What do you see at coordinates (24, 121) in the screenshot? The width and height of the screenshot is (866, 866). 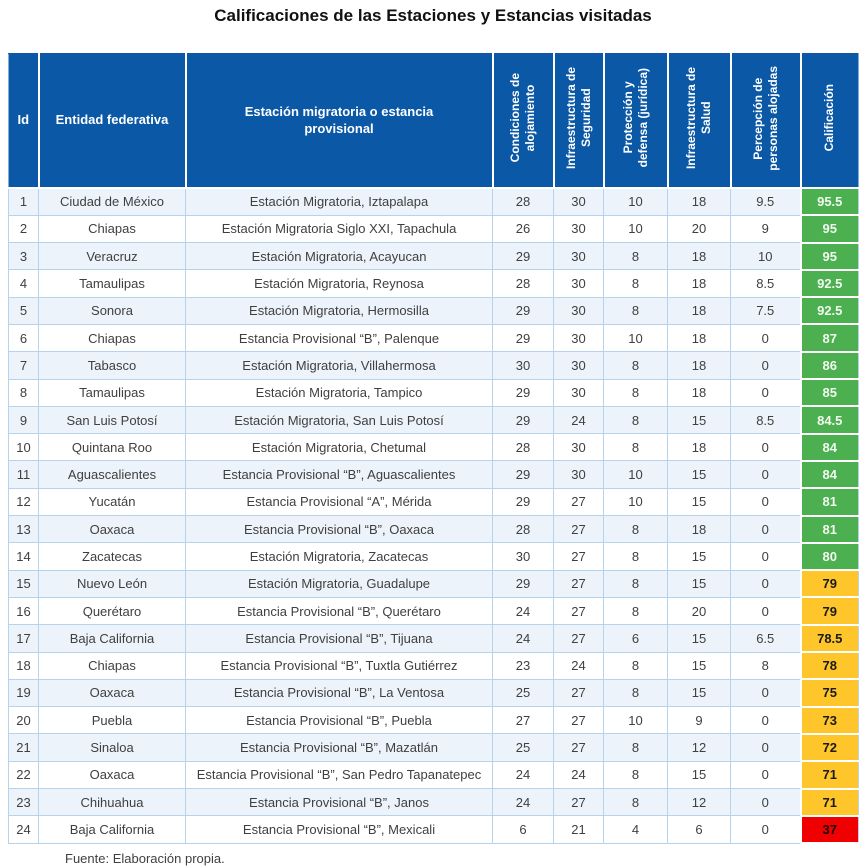 I see `header-id: Id` at bounding box center [24, 121].